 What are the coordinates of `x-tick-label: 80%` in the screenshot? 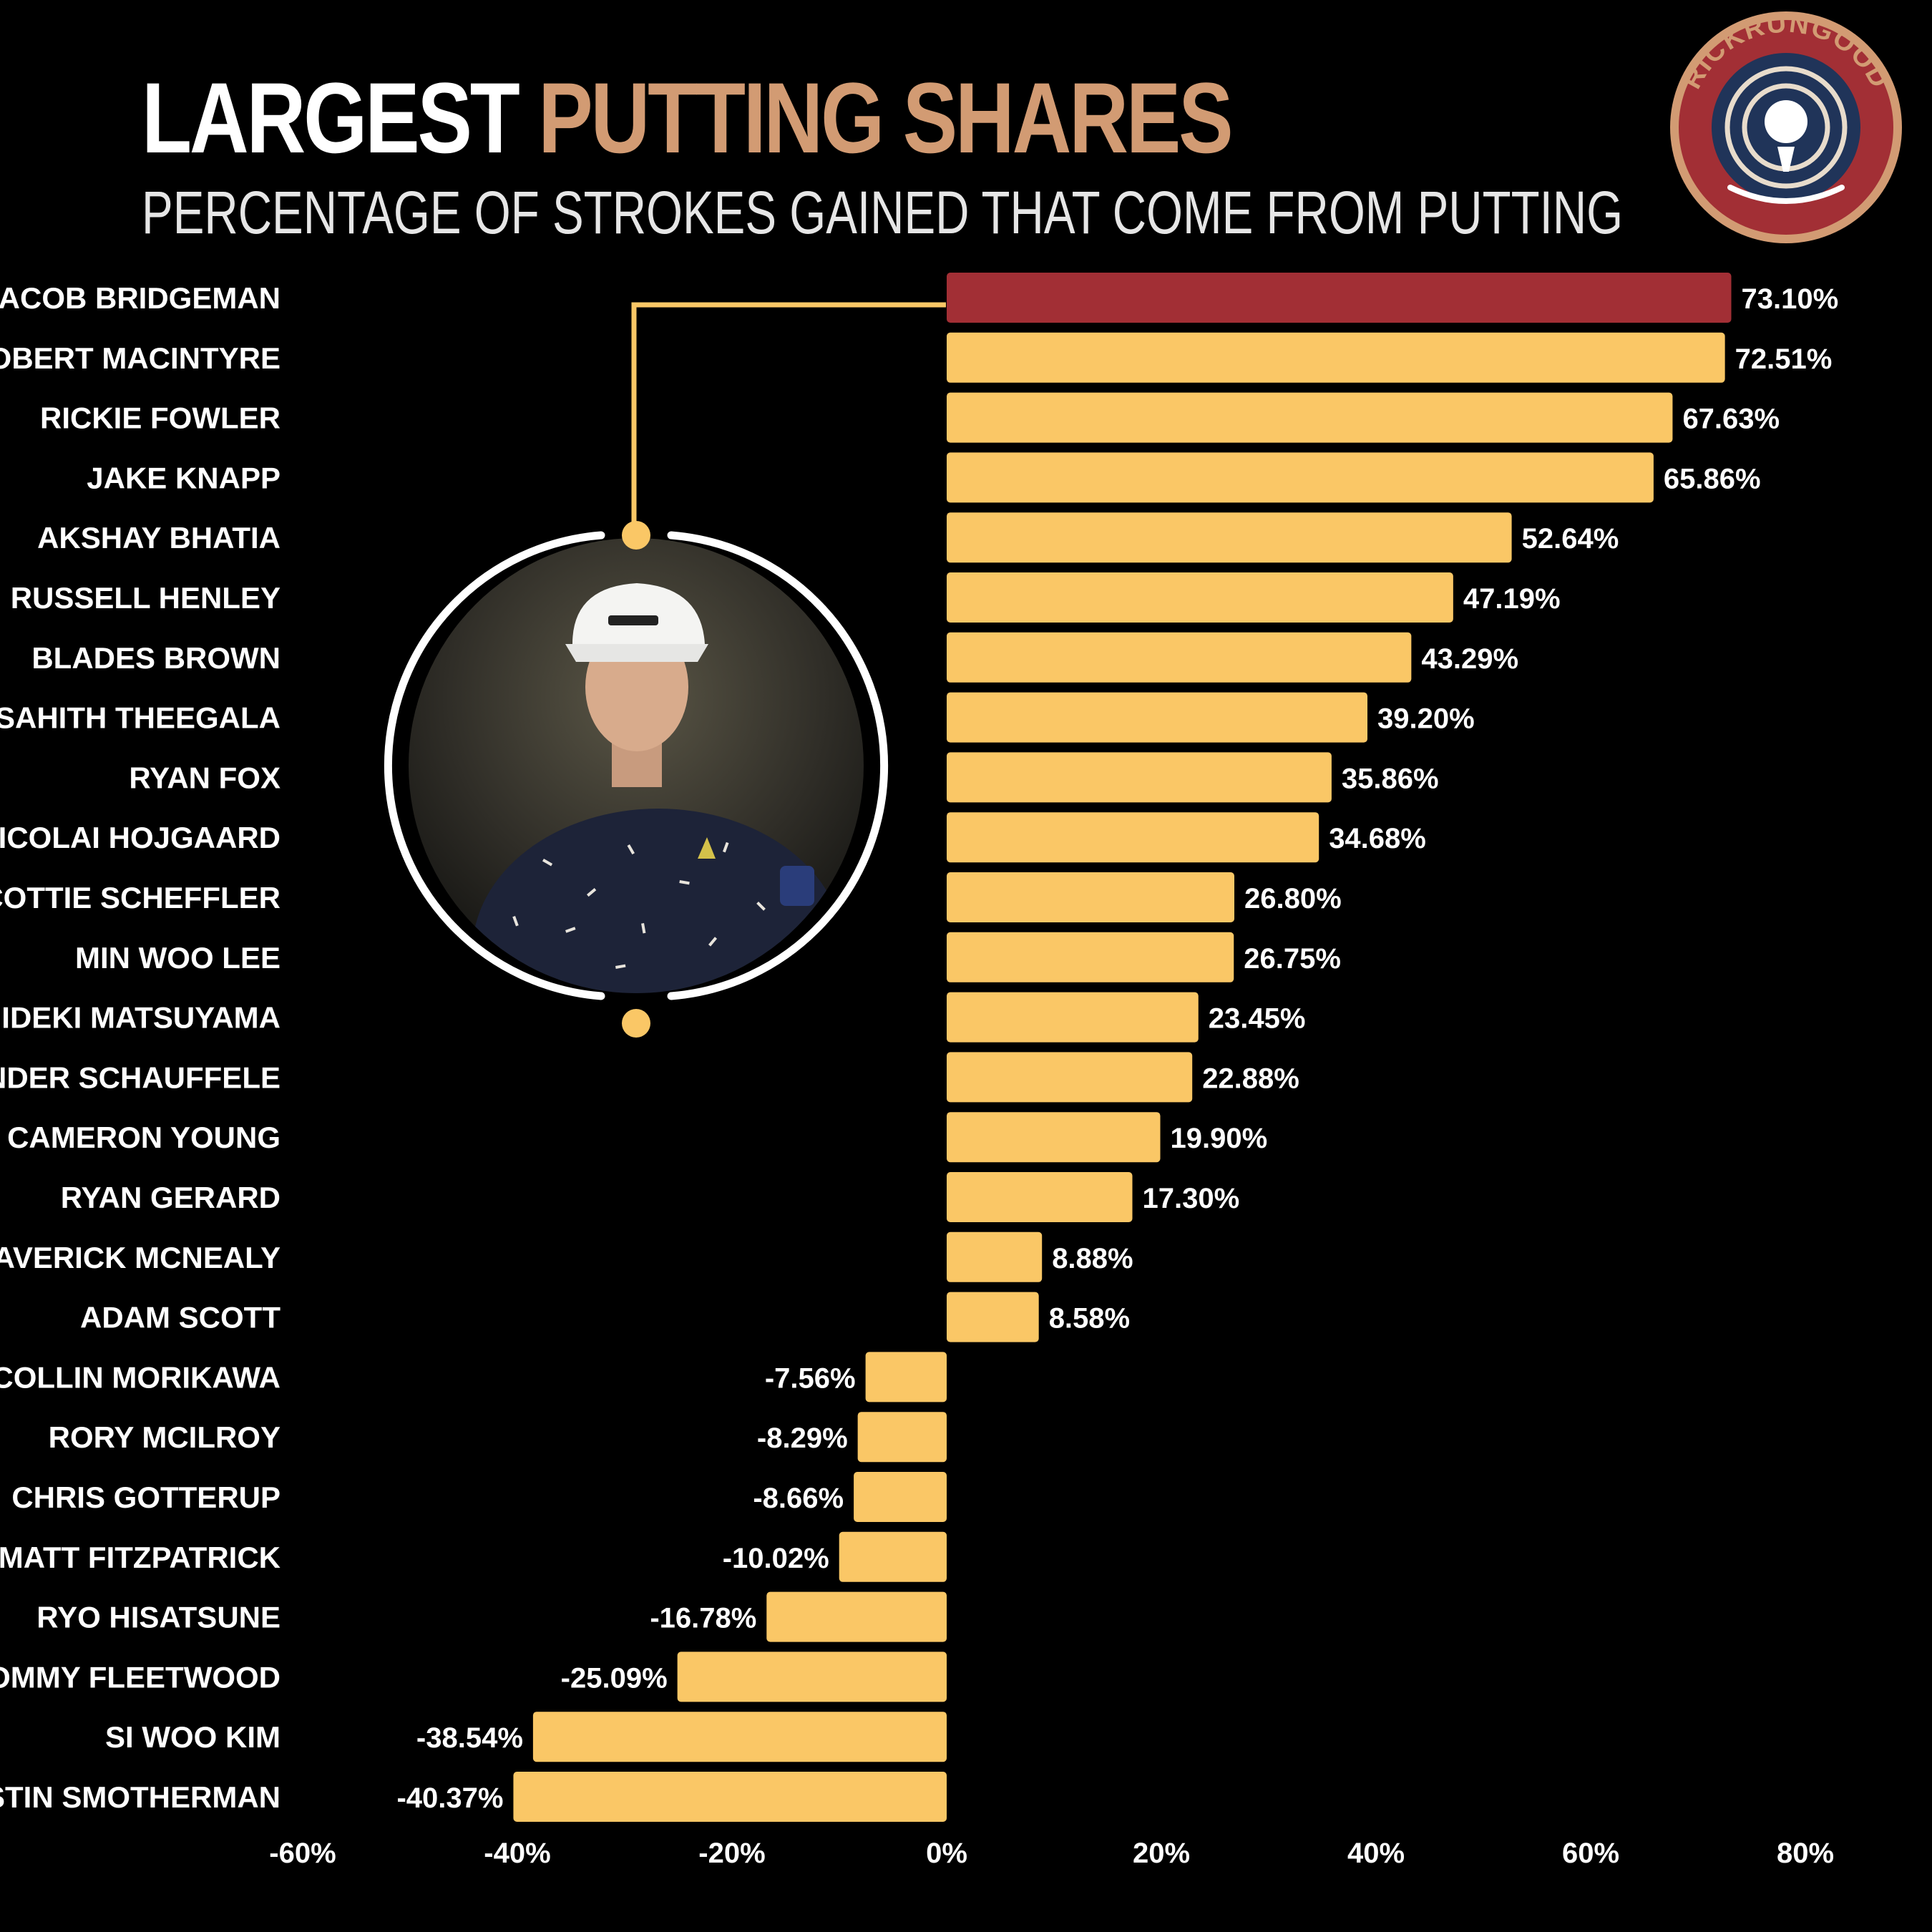 It's located at (1805, 1853).